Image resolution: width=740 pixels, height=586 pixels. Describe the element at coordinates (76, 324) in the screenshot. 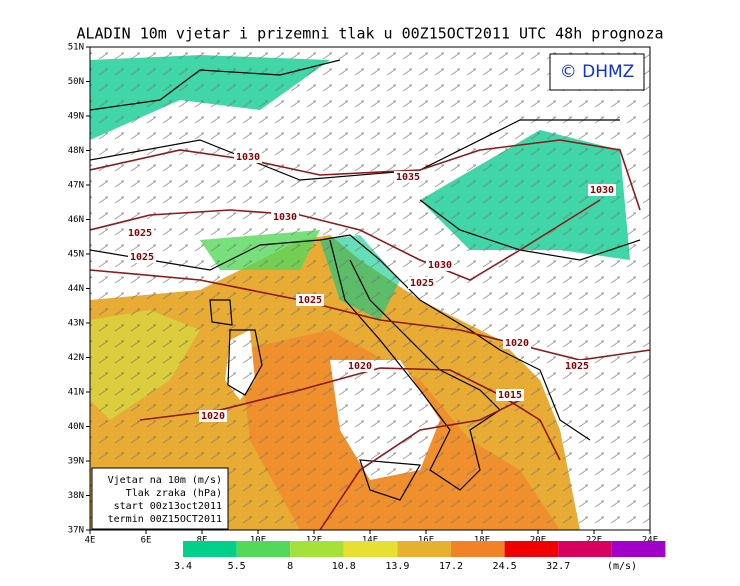

I see `lat-label: 43N` at that location.